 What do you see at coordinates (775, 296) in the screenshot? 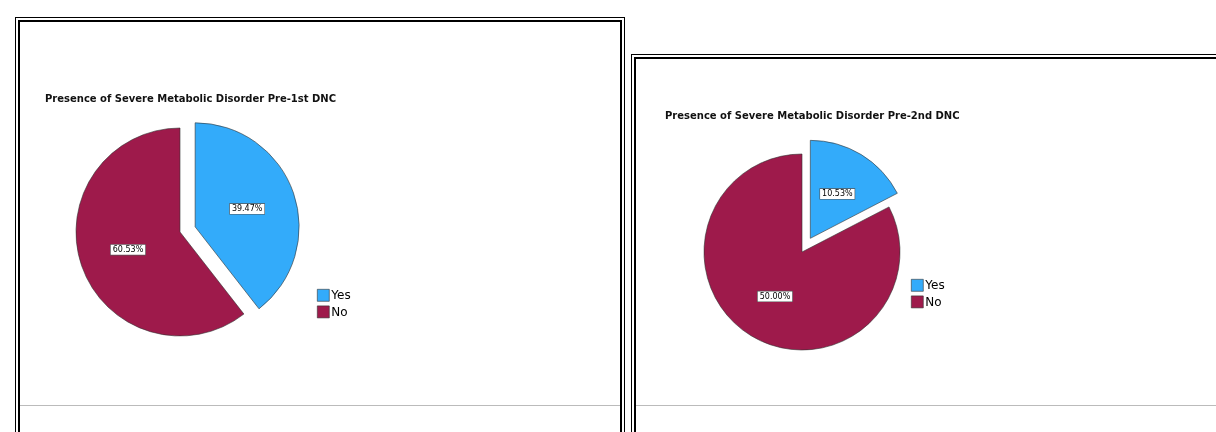
I see `data-label: 50.00%` at bounding box center [775, 296].